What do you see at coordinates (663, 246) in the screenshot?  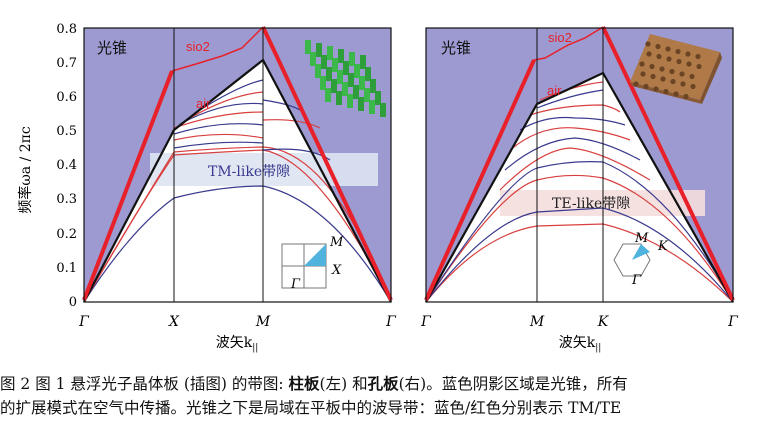 I see `right-inset-k: K` at bounding box center [663, 246].